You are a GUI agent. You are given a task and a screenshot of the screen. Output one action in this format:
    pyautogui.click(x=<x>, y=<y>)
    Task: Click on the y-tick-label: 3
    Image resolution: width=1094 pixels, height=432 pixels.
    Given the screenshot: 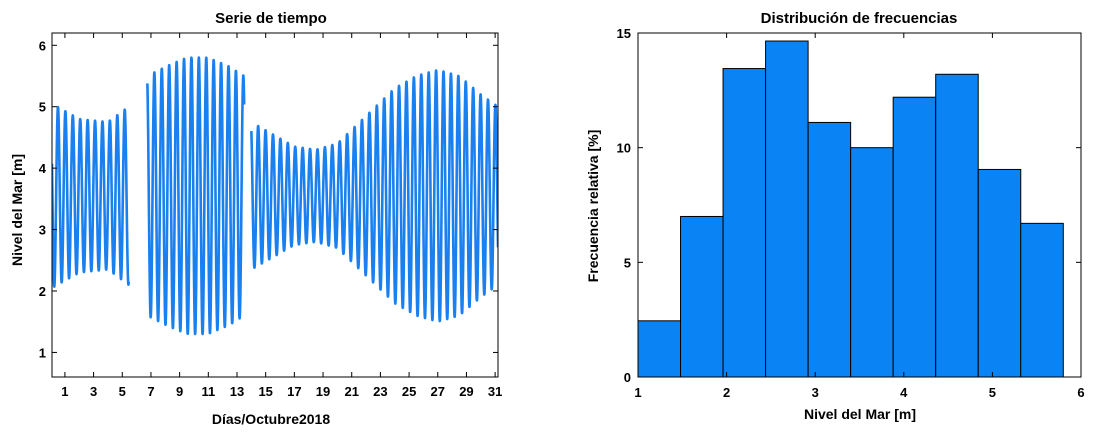 What is the action you would take?
    pyautogui.click(x=42, y=230)
    